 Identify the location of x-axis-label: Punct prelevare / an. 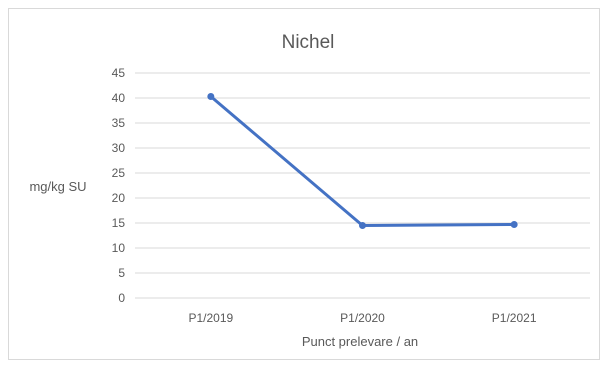
(360, 341).